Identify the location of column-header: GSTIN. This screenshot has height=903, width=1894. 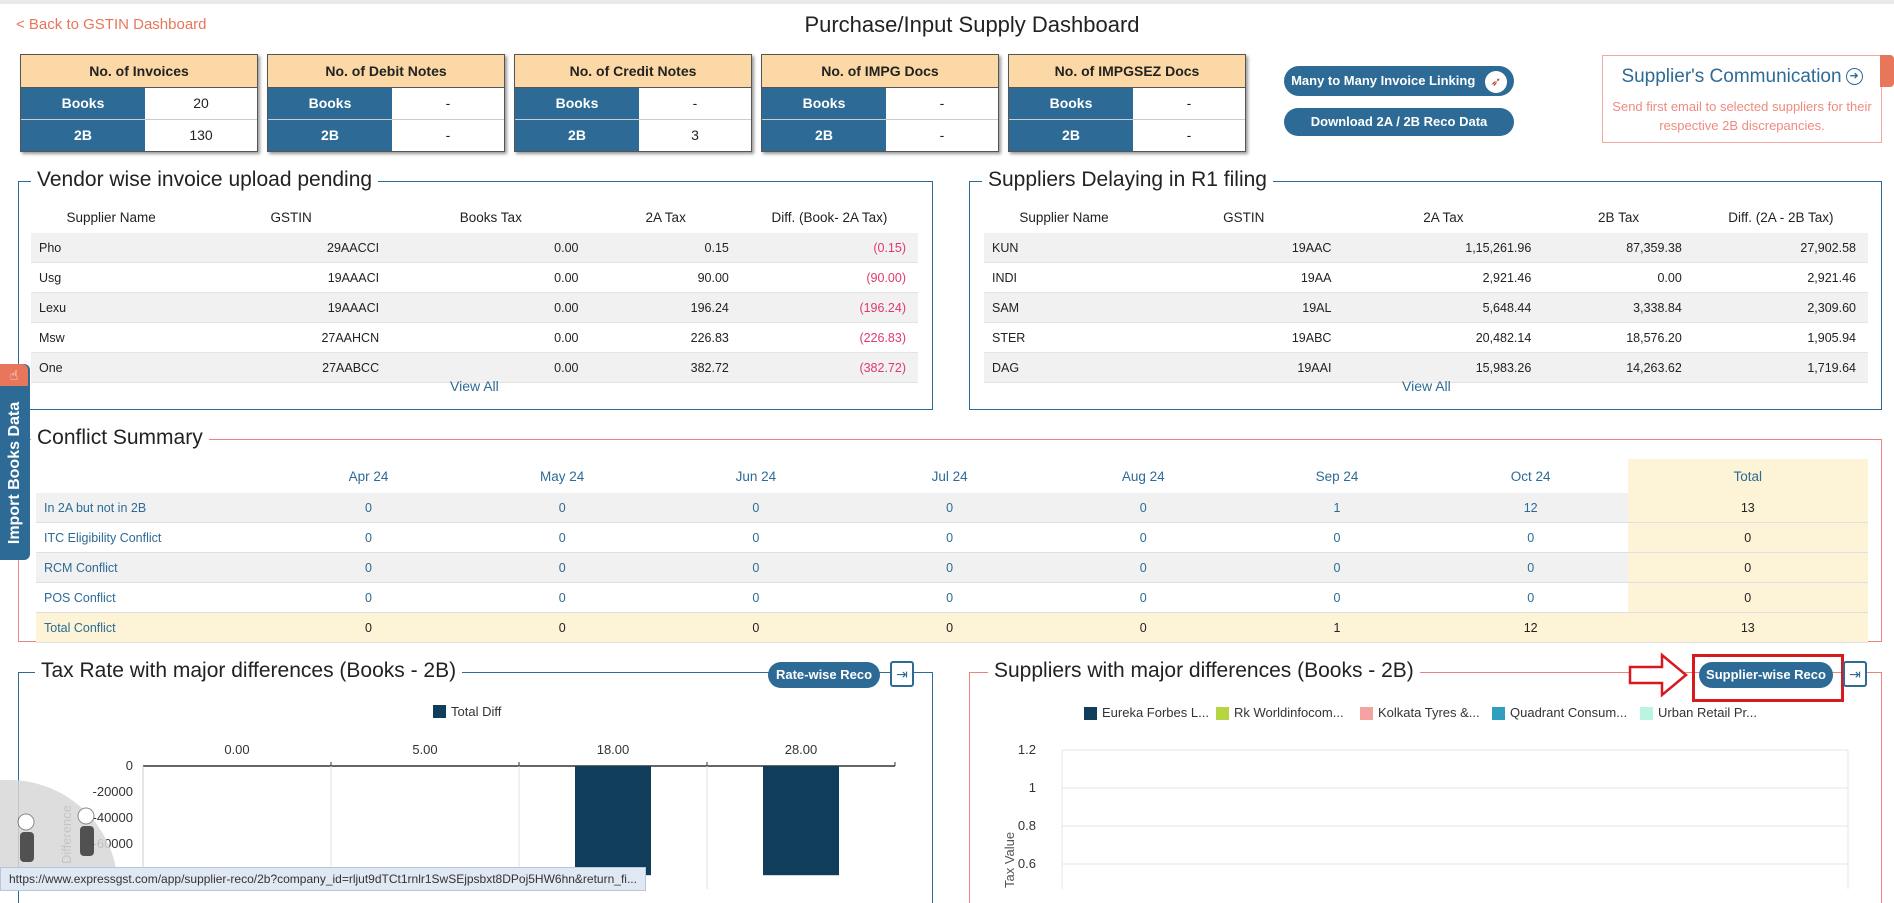
(1244, 217).